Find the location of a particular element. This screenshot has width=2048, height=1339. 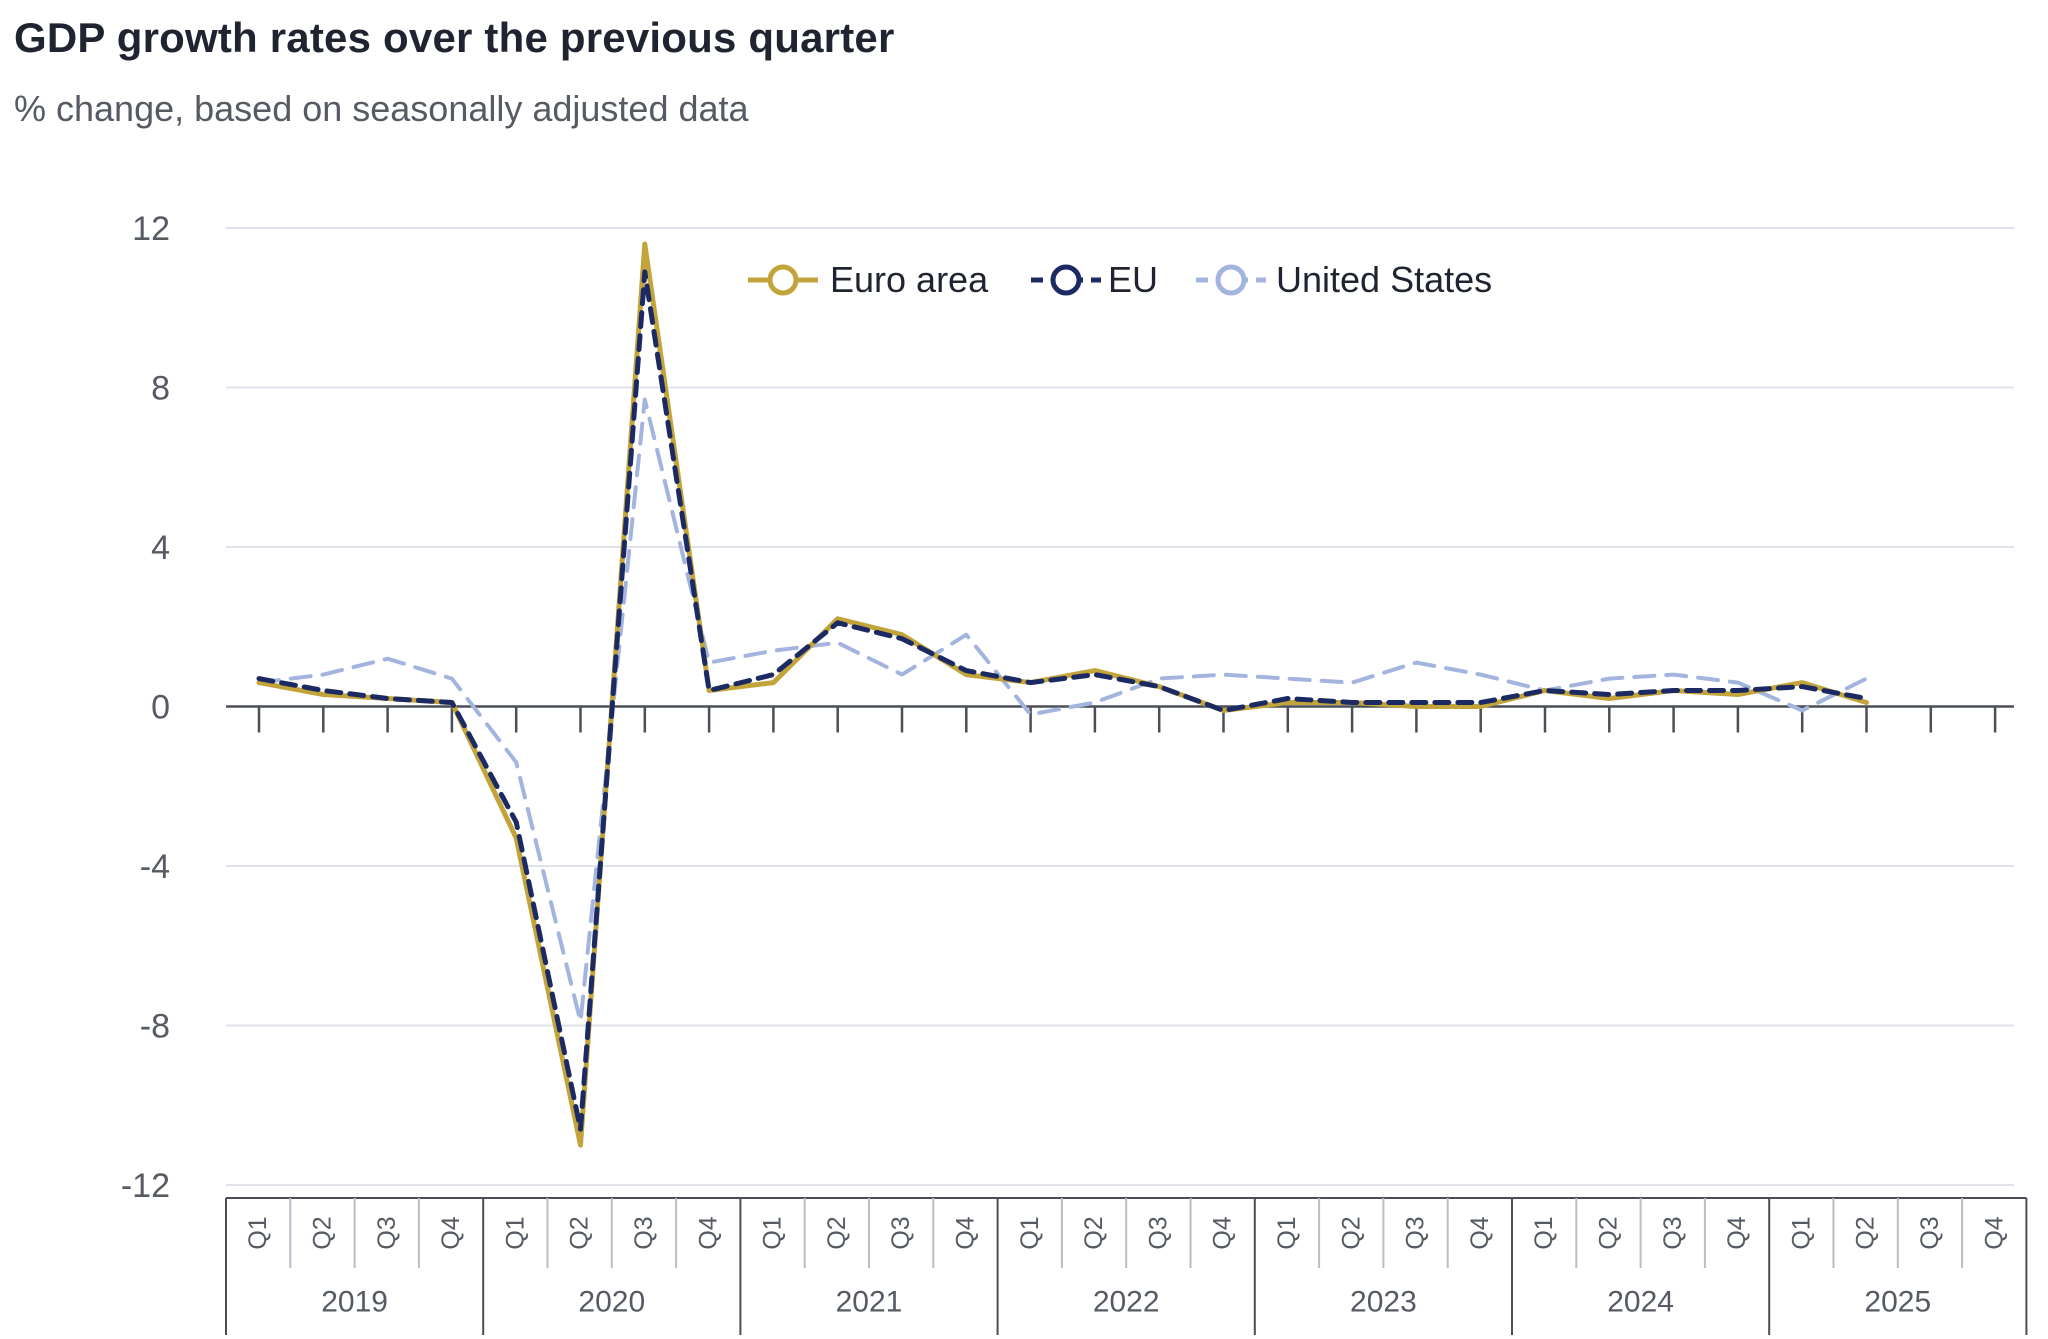

y-tick-label: 4 is located at coordinates (160, 548).